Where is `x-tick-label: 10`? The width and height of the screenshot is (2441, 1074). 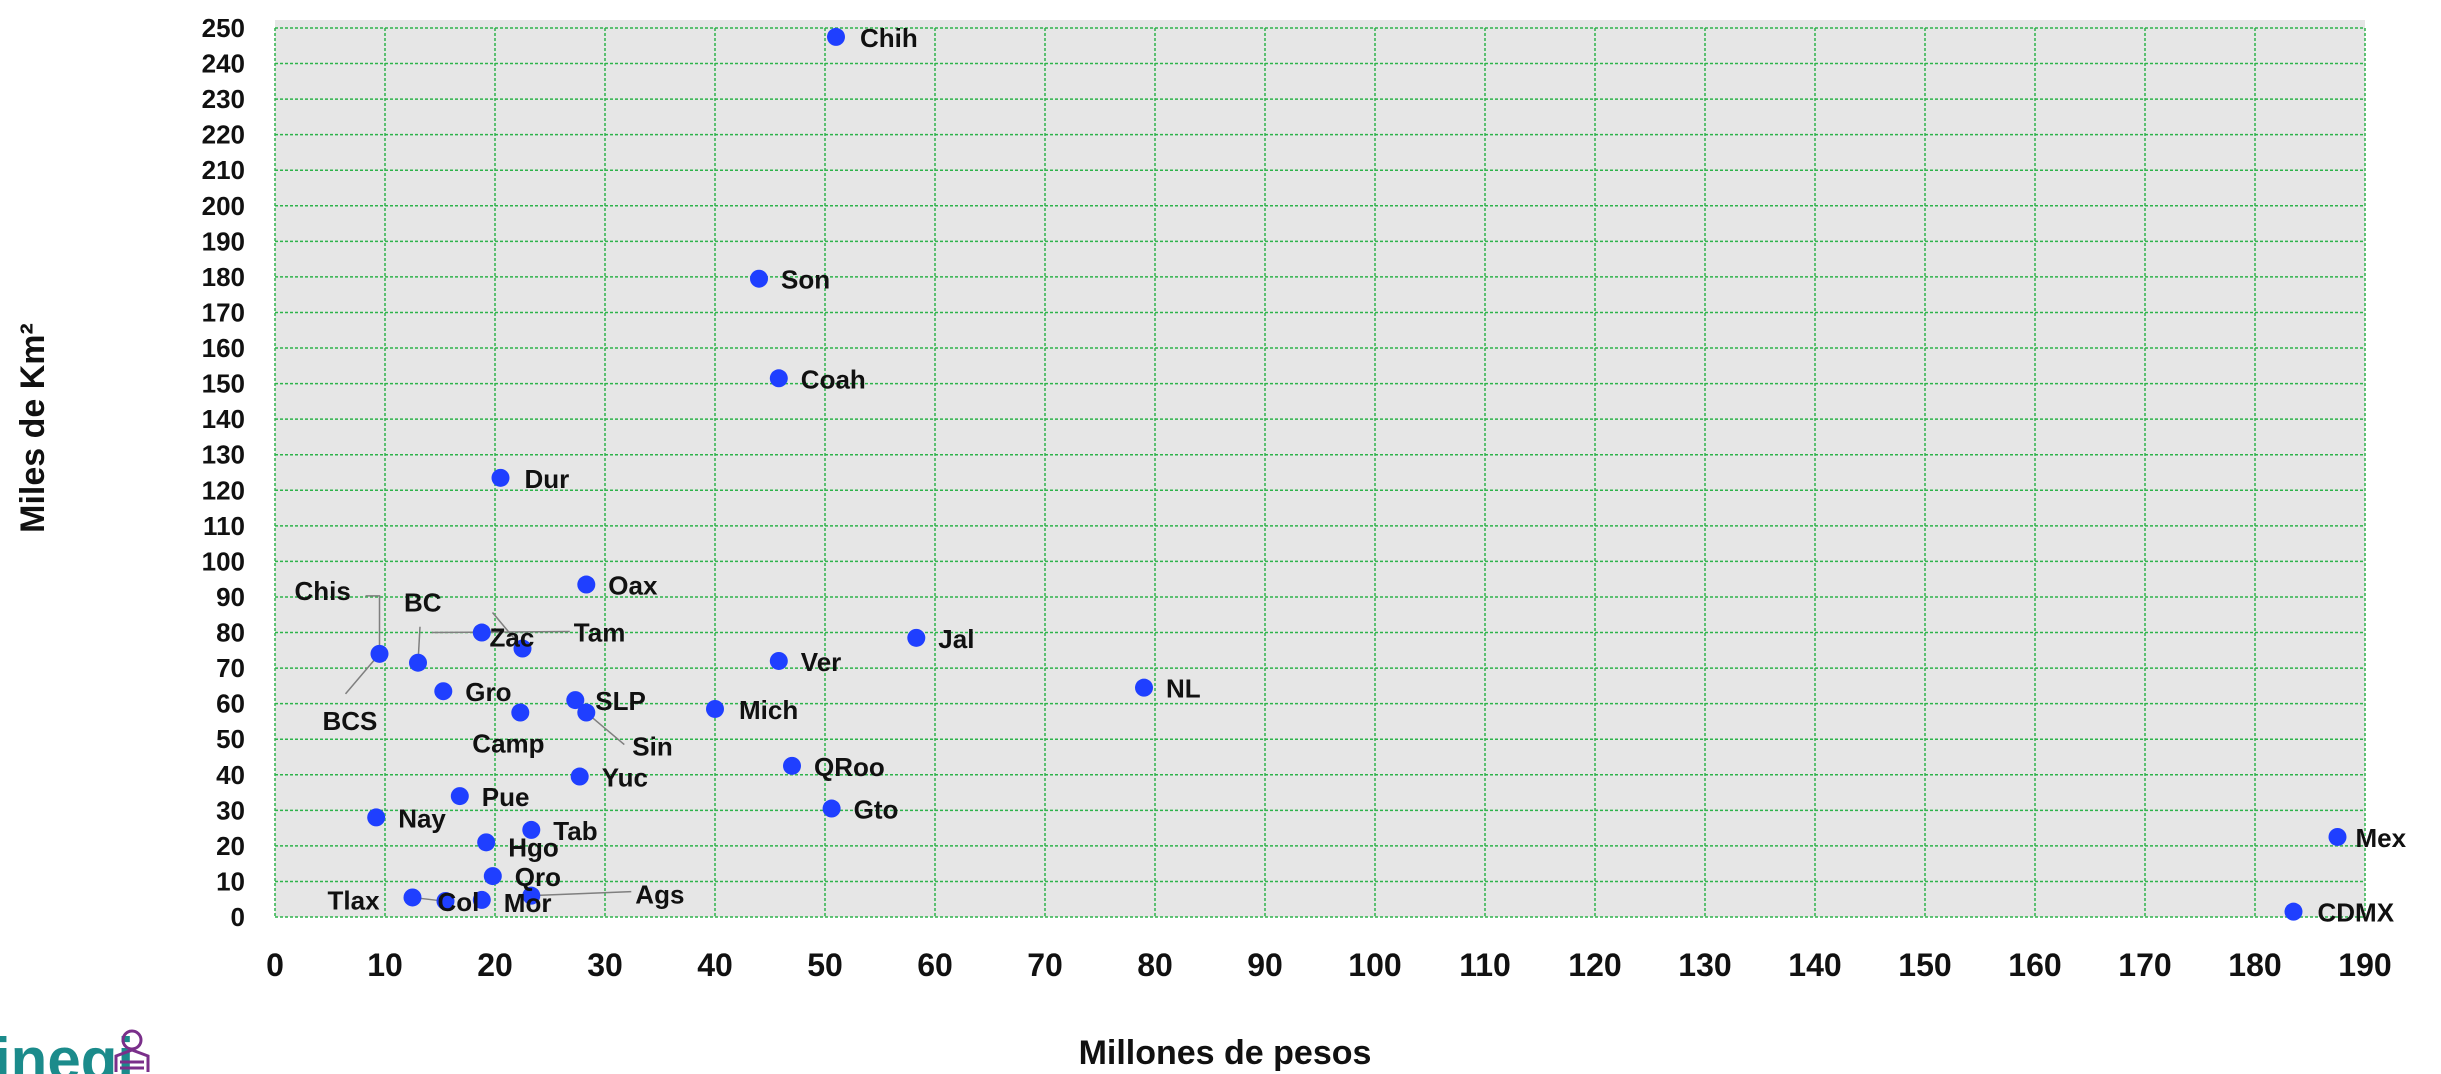
x-tick-label: 10 is located at coordinates (385, 965).